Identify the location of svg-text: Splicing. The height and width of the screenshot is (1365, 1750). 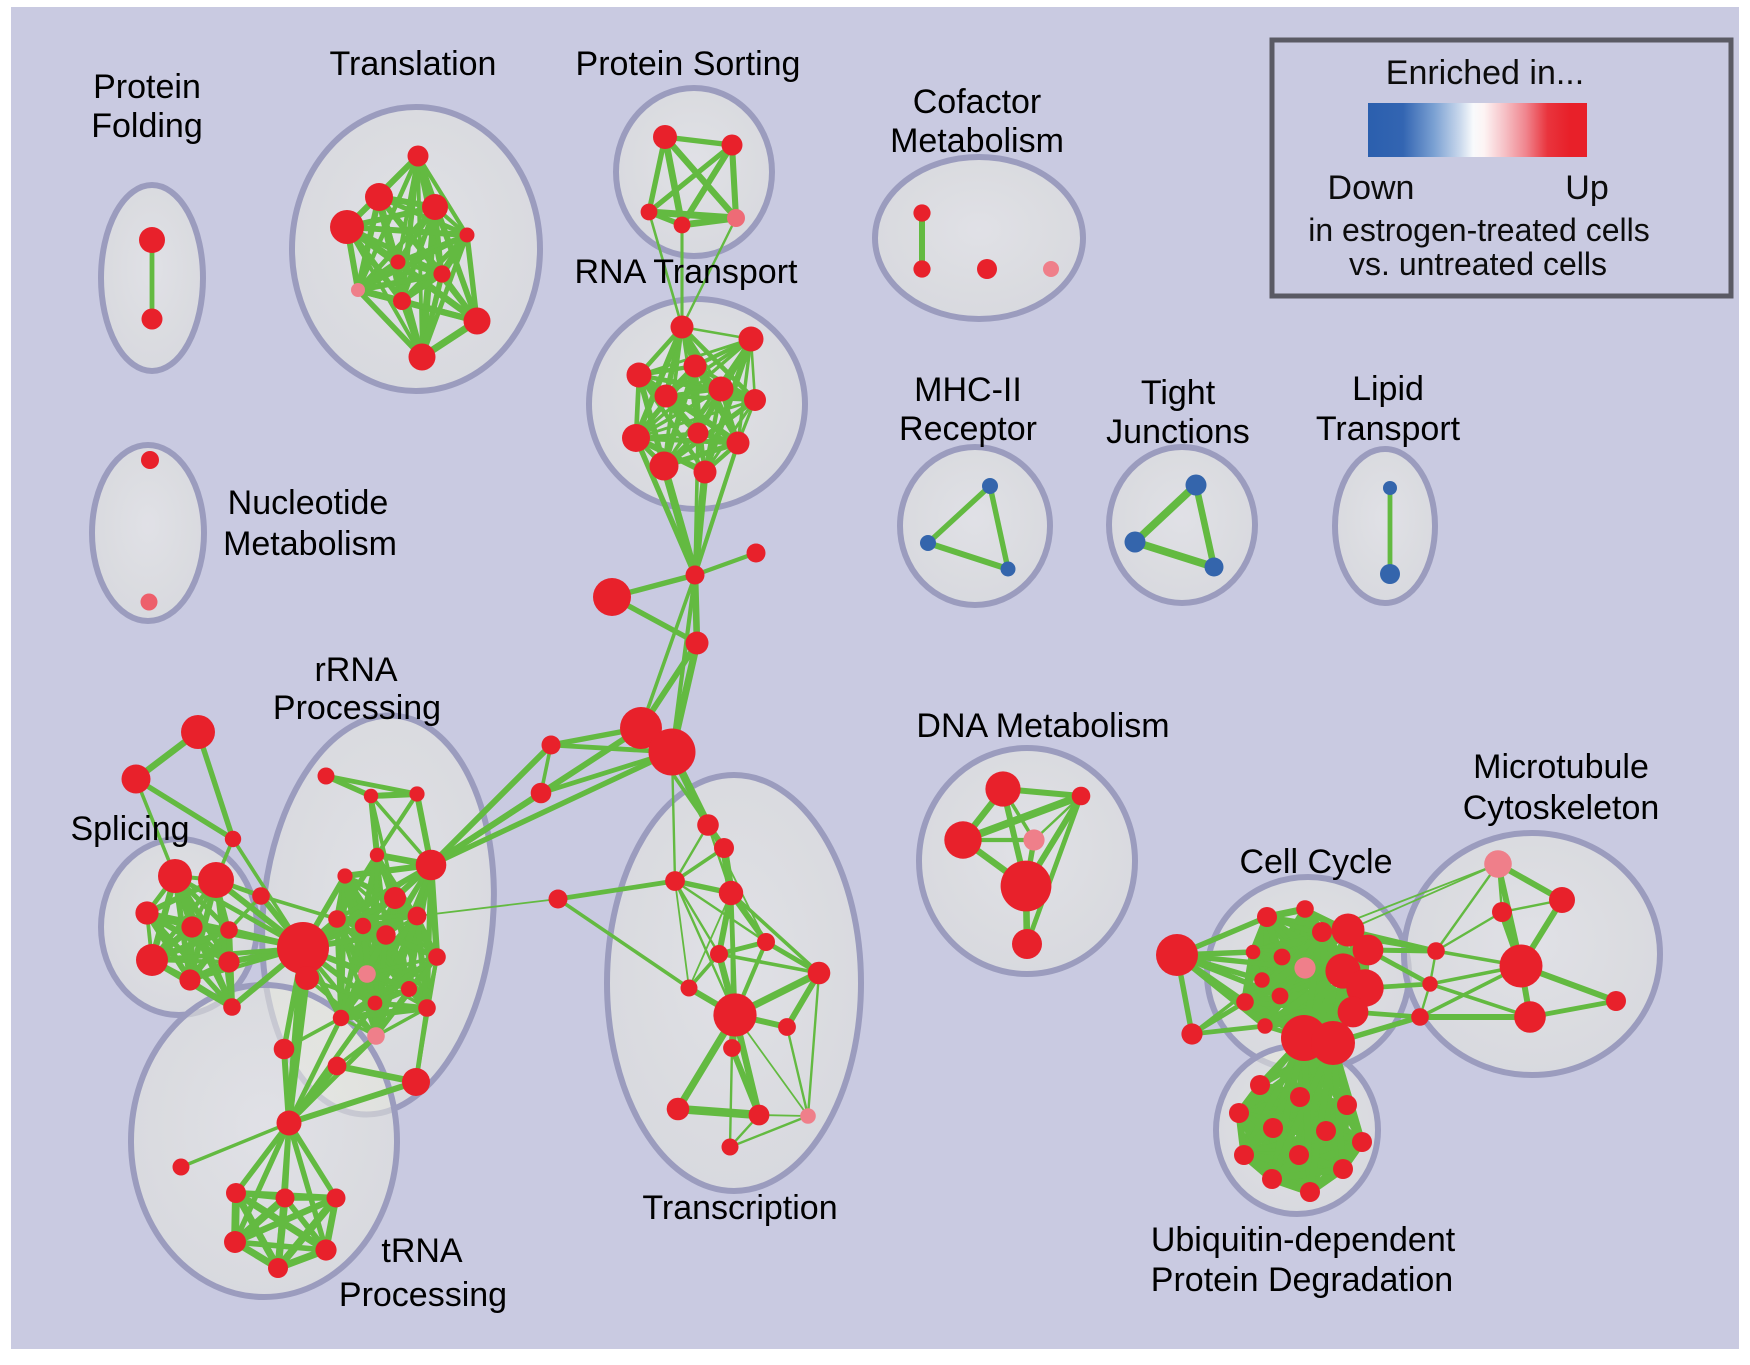
(129, 829).